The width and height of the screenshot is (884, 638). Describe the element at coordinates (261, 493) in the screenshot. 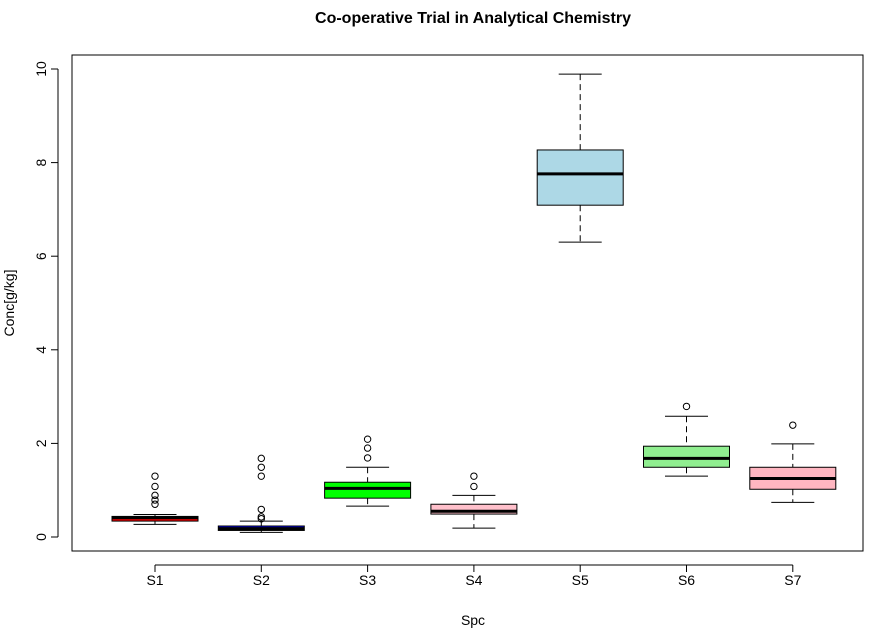

I see `box-s2` at that location.